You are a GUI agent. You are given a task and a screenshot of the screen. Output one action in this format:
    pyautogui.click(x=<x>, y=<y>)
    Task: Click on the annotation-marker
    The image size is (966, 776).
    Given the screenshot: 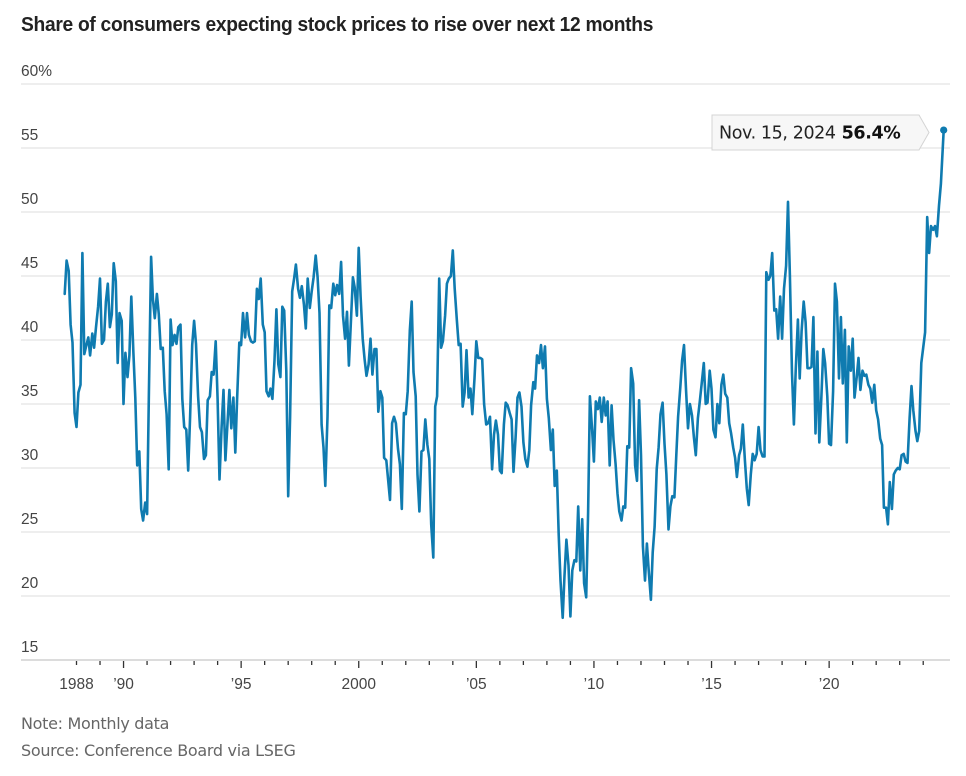 What is the action you would take?
    pyautogui.click(x=944, y=130)
    